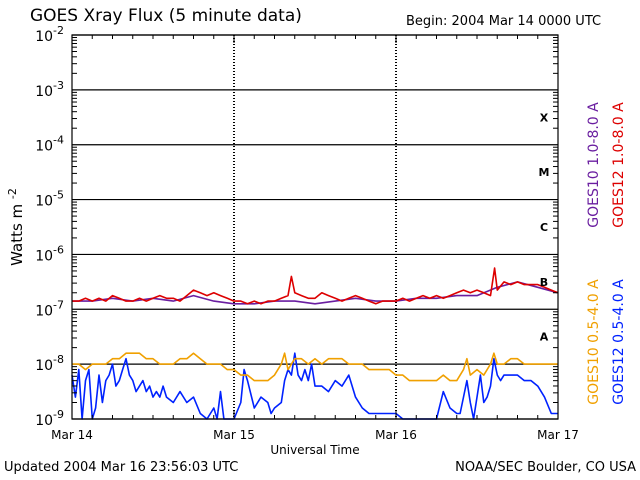 This screenshot has width=640, height=480. What do you see at coordinates (544, 117) in the screenshot?
I see `flare-class-label: X` at bounding box center [544, 117].